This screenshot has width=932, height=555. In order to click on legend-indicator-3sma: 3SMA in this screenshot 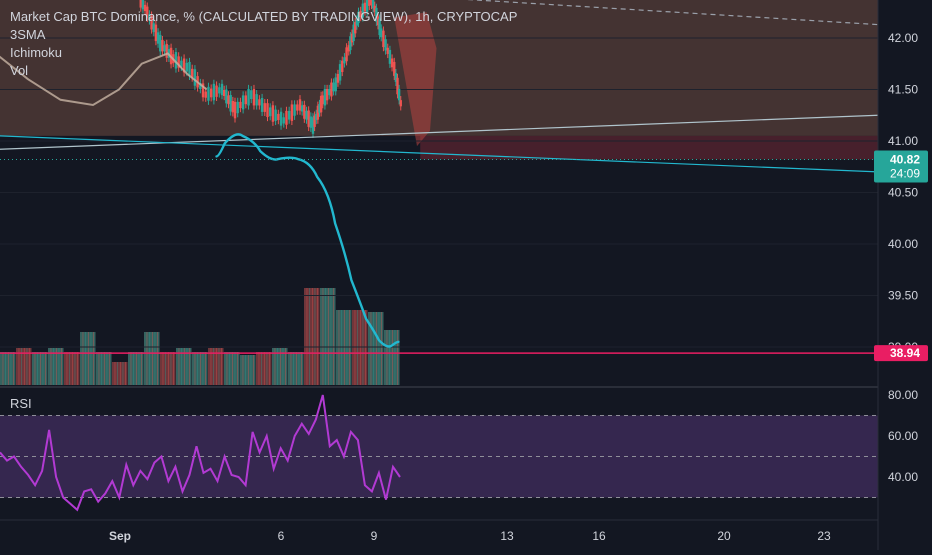, I will do `click(28, 34)`.